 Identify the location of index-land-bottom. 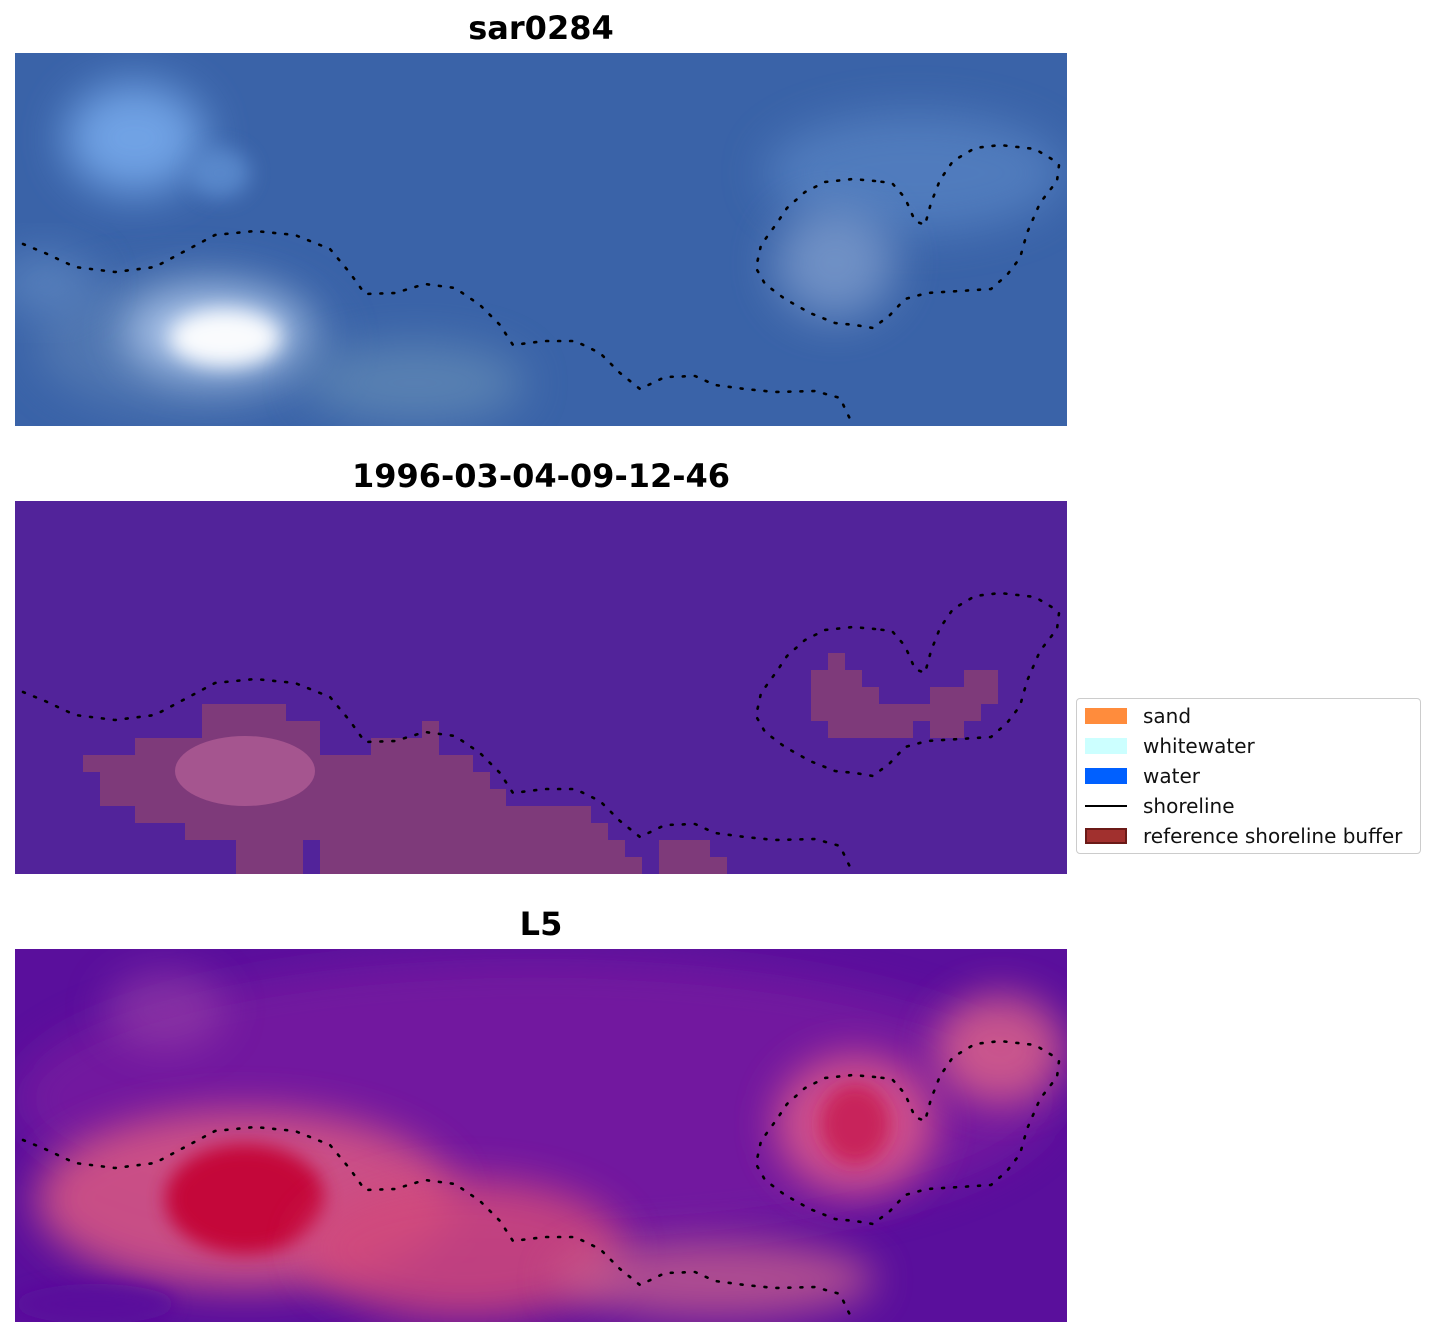
(715, 1279).